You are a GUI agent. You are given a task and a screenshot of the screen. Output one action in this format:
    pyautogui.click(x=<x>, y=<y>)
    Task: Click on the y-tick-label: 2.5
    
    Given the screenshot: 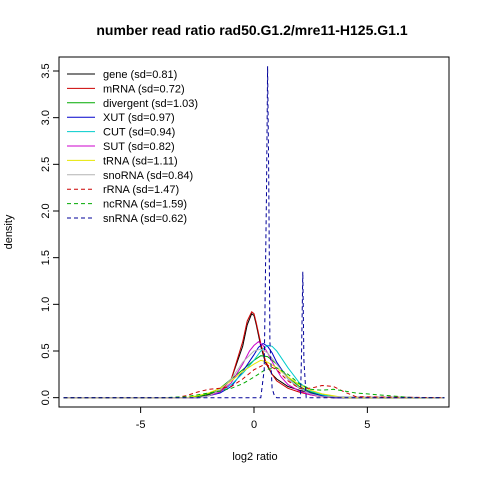 What is the action you would take?
    pyautogui.click(x=46, y=164)
    